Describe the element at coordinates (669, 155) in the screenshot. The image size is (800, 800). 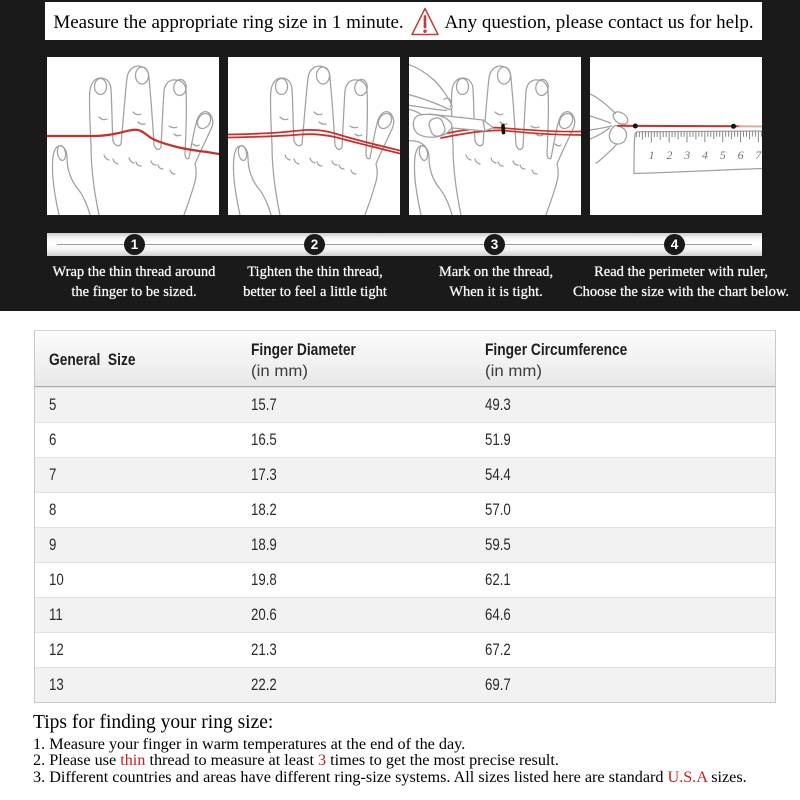
I see `svg-text: 2` at that location.